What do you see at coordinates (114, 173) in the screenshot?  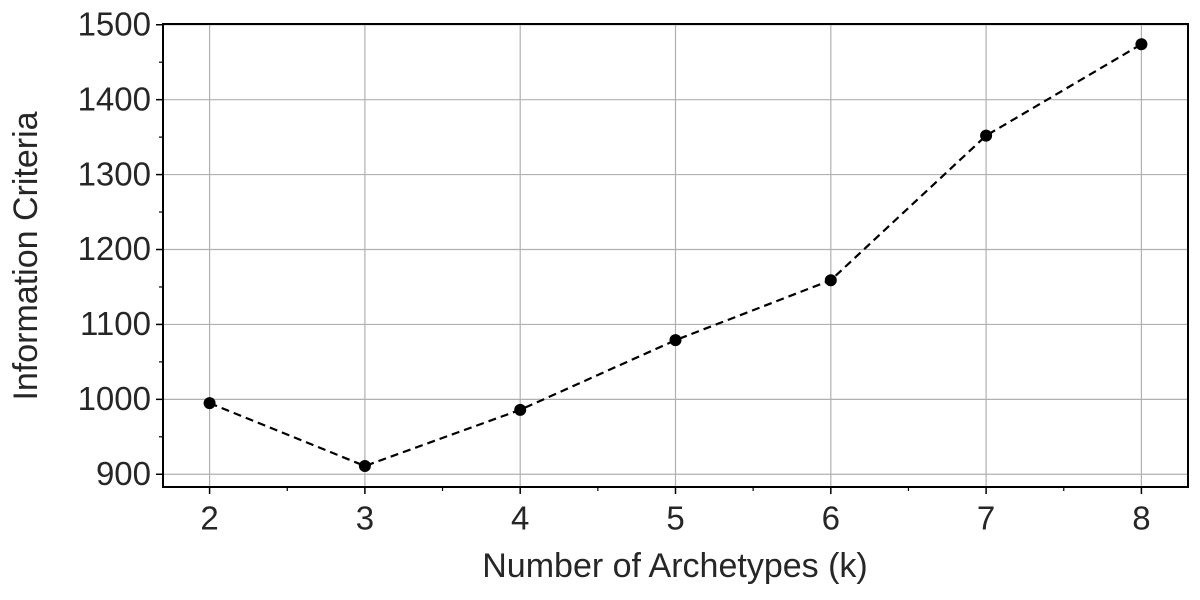 I see `y-tick-label: 1300` at bounding box center [114, 173].